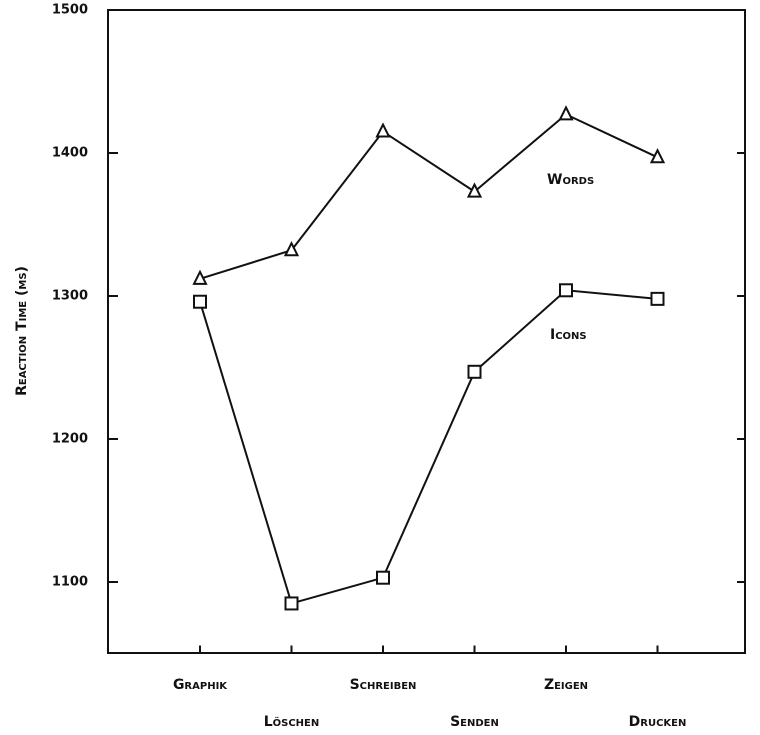 This screenshot has width=760, height=735. I want to click on y-tick-label: 1100, so click(70, 582).